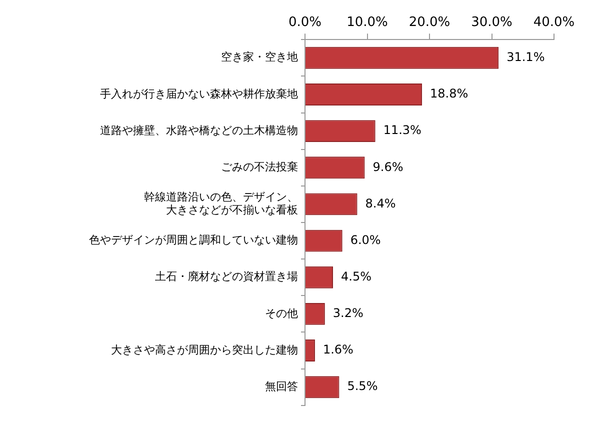 The height and width of the screenshot is (423, 590). I want to click on data-label: 11.3%, so click(402, 130).